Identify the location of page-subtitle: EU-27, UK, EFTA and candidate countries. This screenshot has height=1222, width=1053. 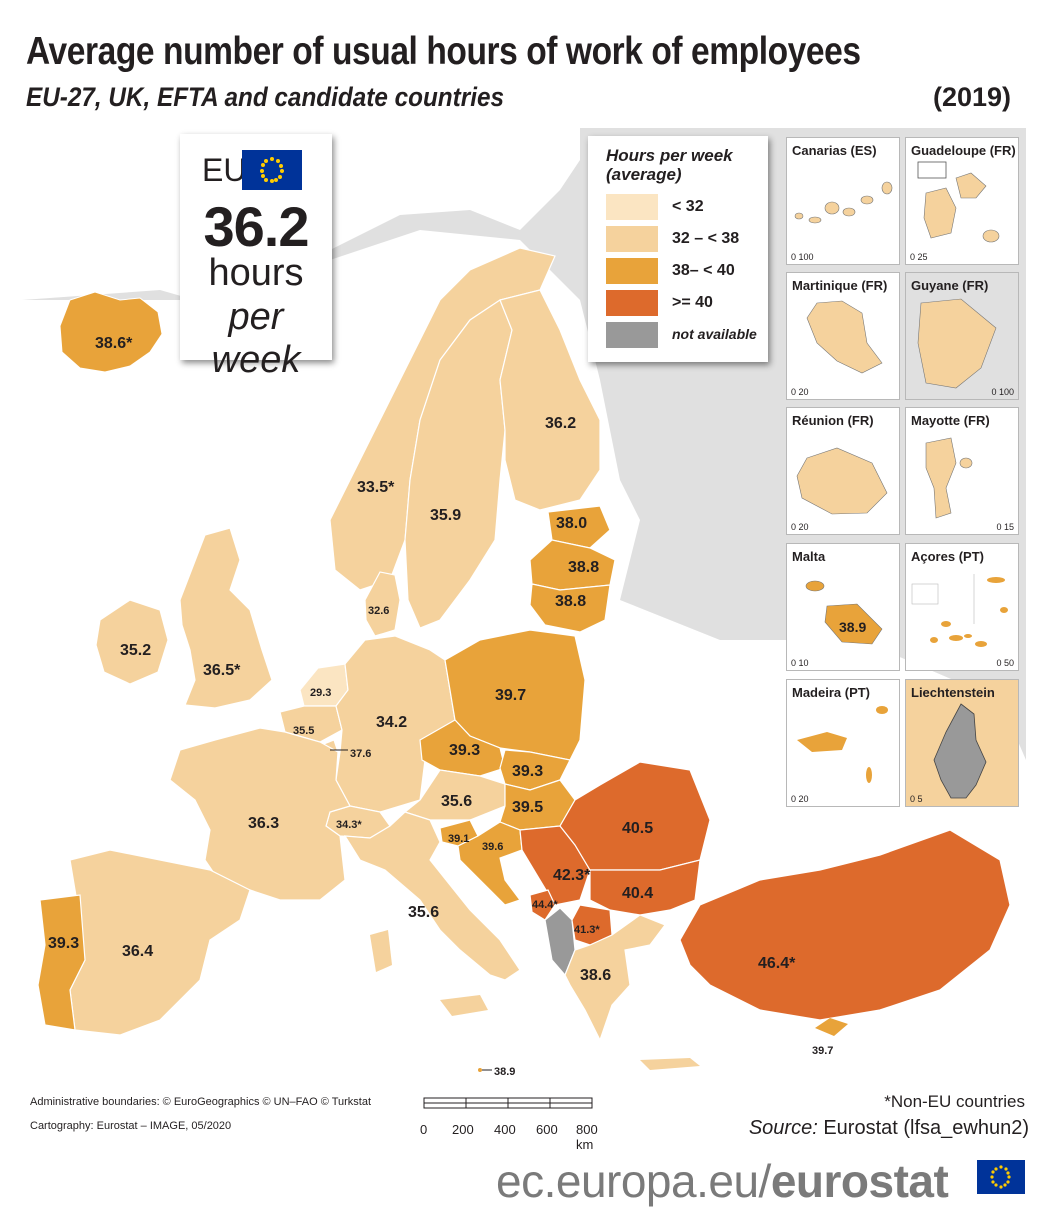
(265, 97).